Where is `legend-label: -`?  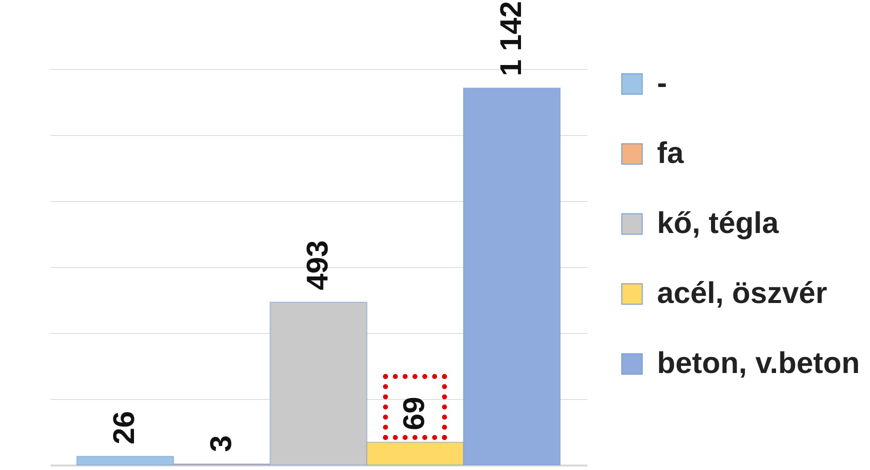 legend-label: - is located at coordinates (662, 83).